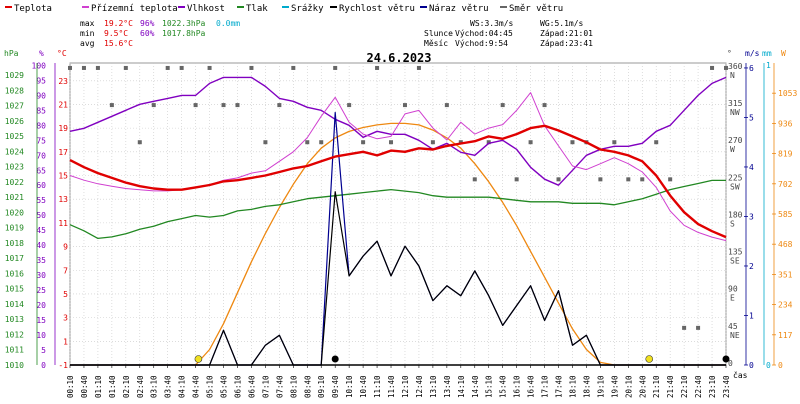  What do you see at coordinates (423, 7) in the screenshot?
I see `legend-swatch-gust` at bounding box center [423, 7].